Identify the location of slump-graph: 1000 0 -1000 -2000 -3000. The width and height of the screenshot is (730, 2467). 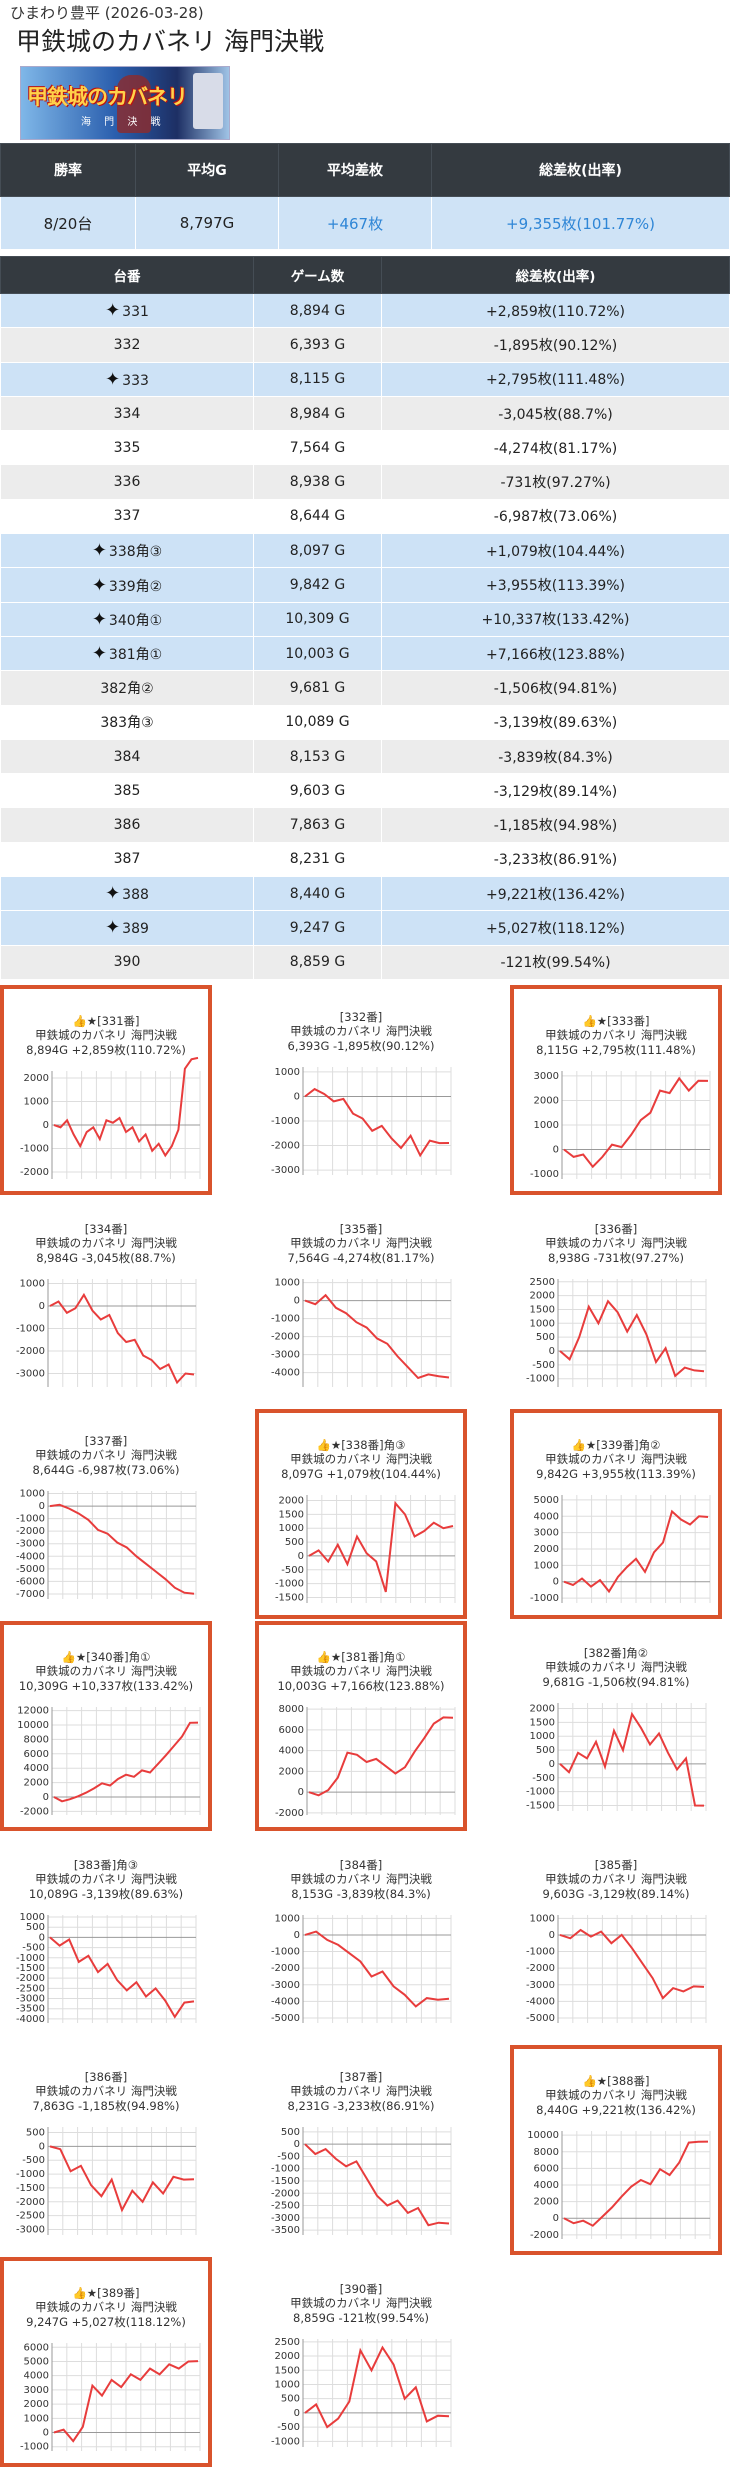
(361, 1121).